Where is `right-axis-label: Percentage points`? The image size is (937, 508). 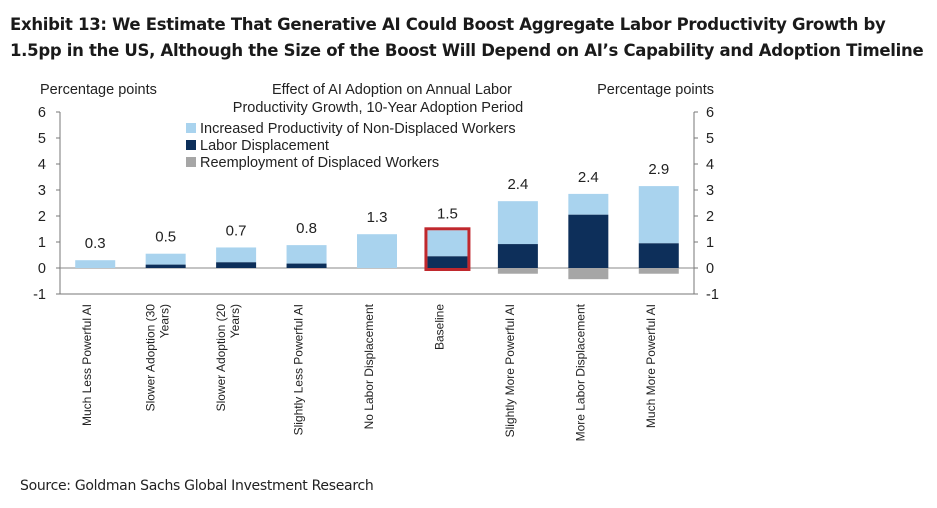
right-axis-label: Percentage points is located at coordinates (655, 90).